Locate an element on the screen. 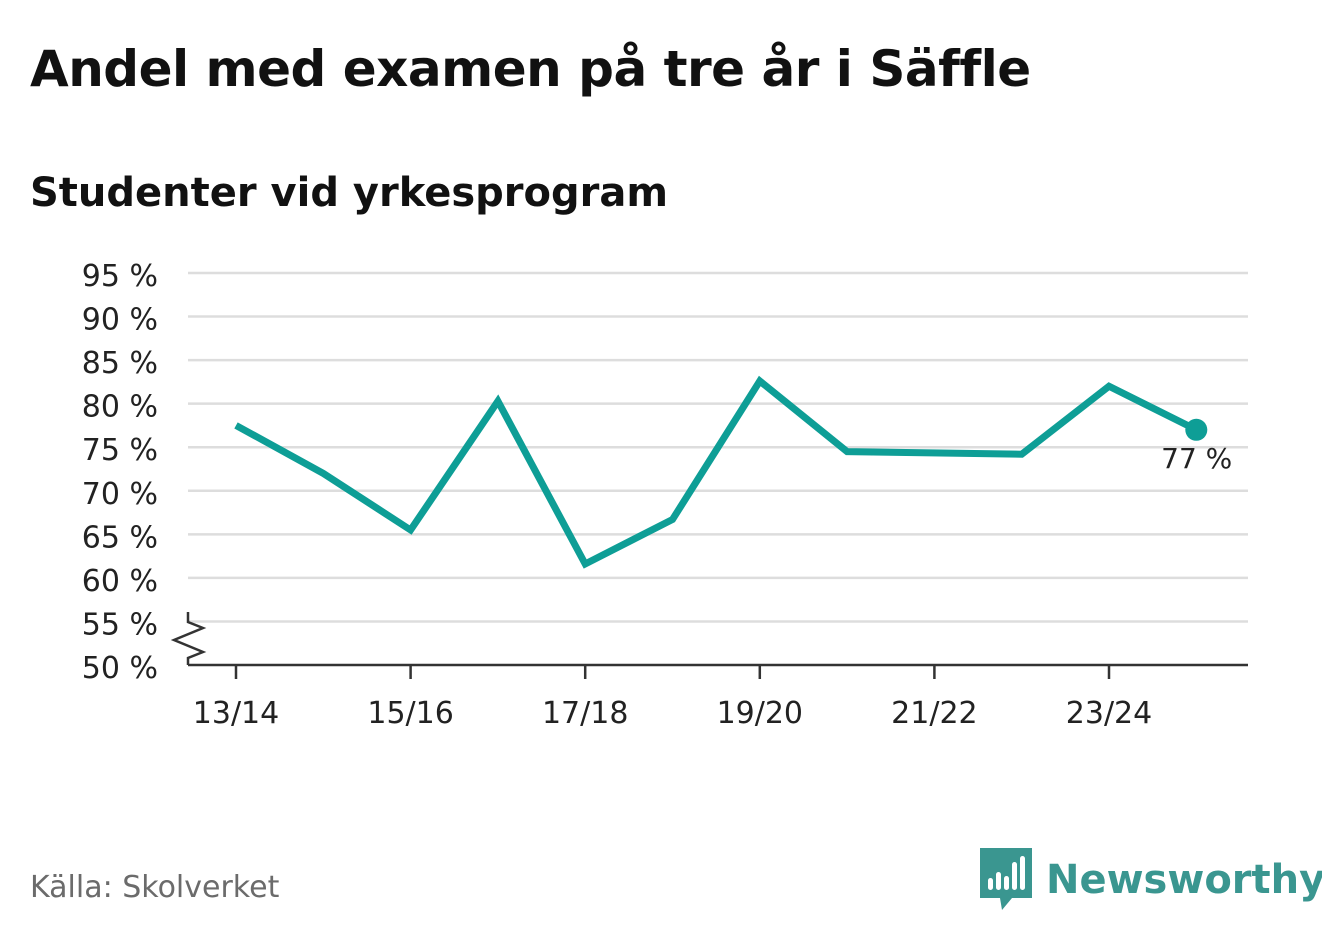  y-tick-label: 90 % is located at coordinates (120, 320).